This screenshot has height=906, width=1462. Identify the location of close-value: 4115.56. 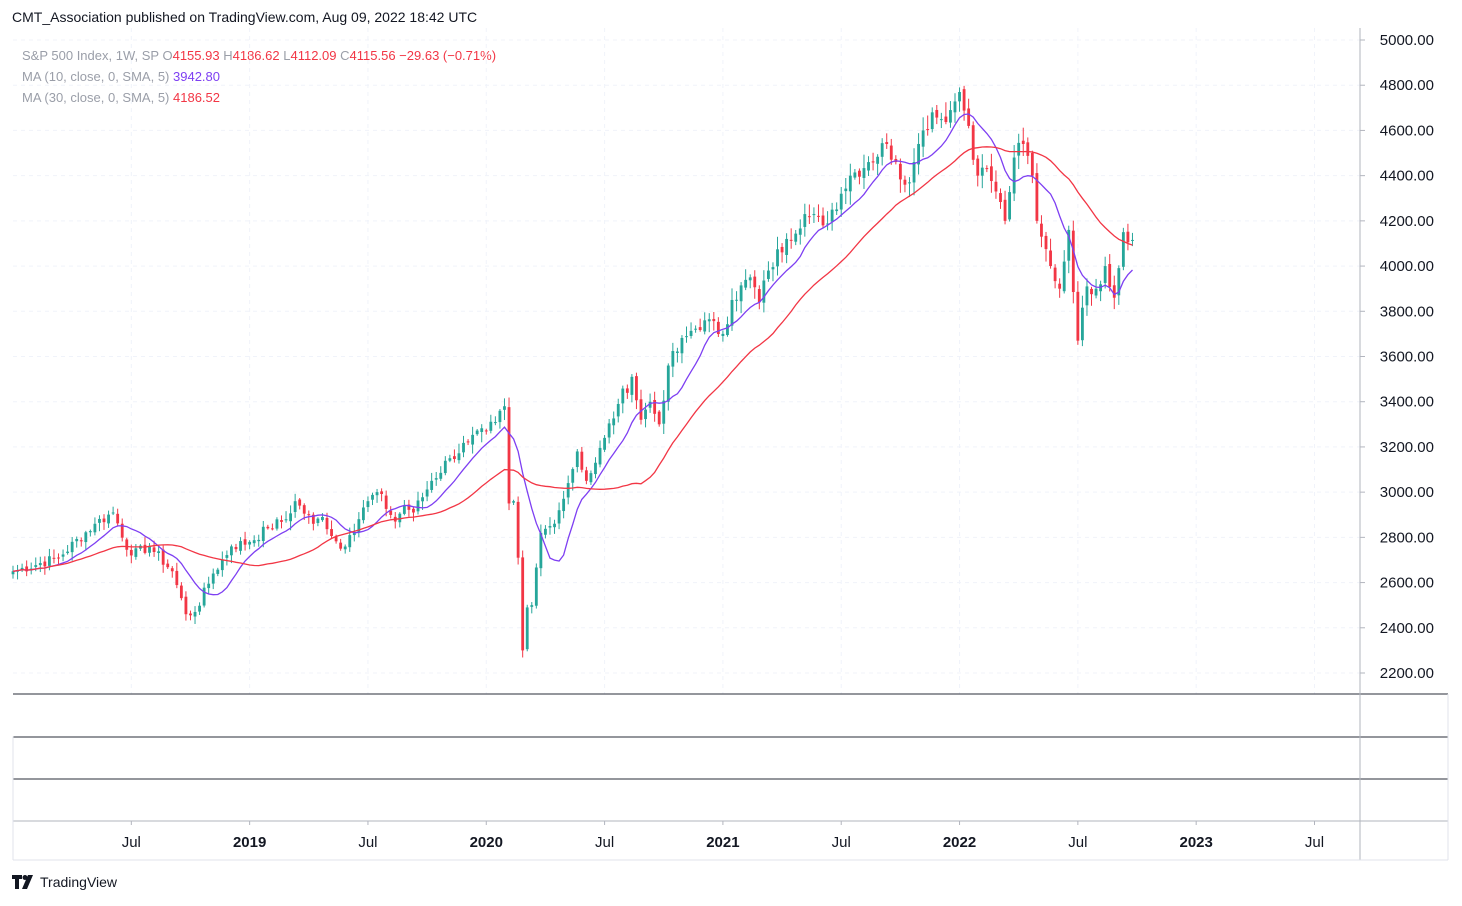
(372, 55).